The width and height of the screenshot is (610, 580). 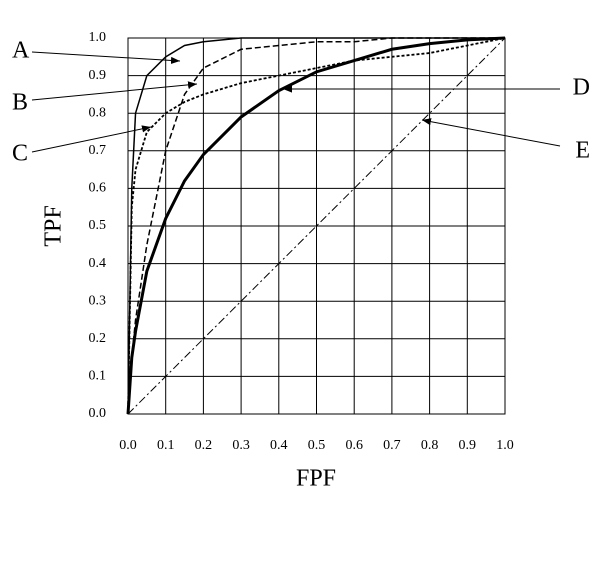 What do you see at coordinates (316, 479) in the screenshot?
I see `x-axis-label: FPF` at bounding box center [316, 479].